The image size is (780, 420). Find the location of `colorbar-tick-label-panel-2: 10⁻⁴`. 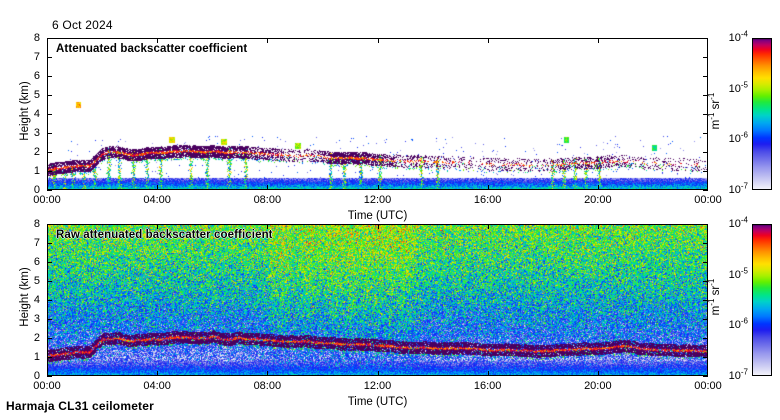

colorbar-tick-label-panel-2: 10⁻⁴ is located at coordinates (738, 222).